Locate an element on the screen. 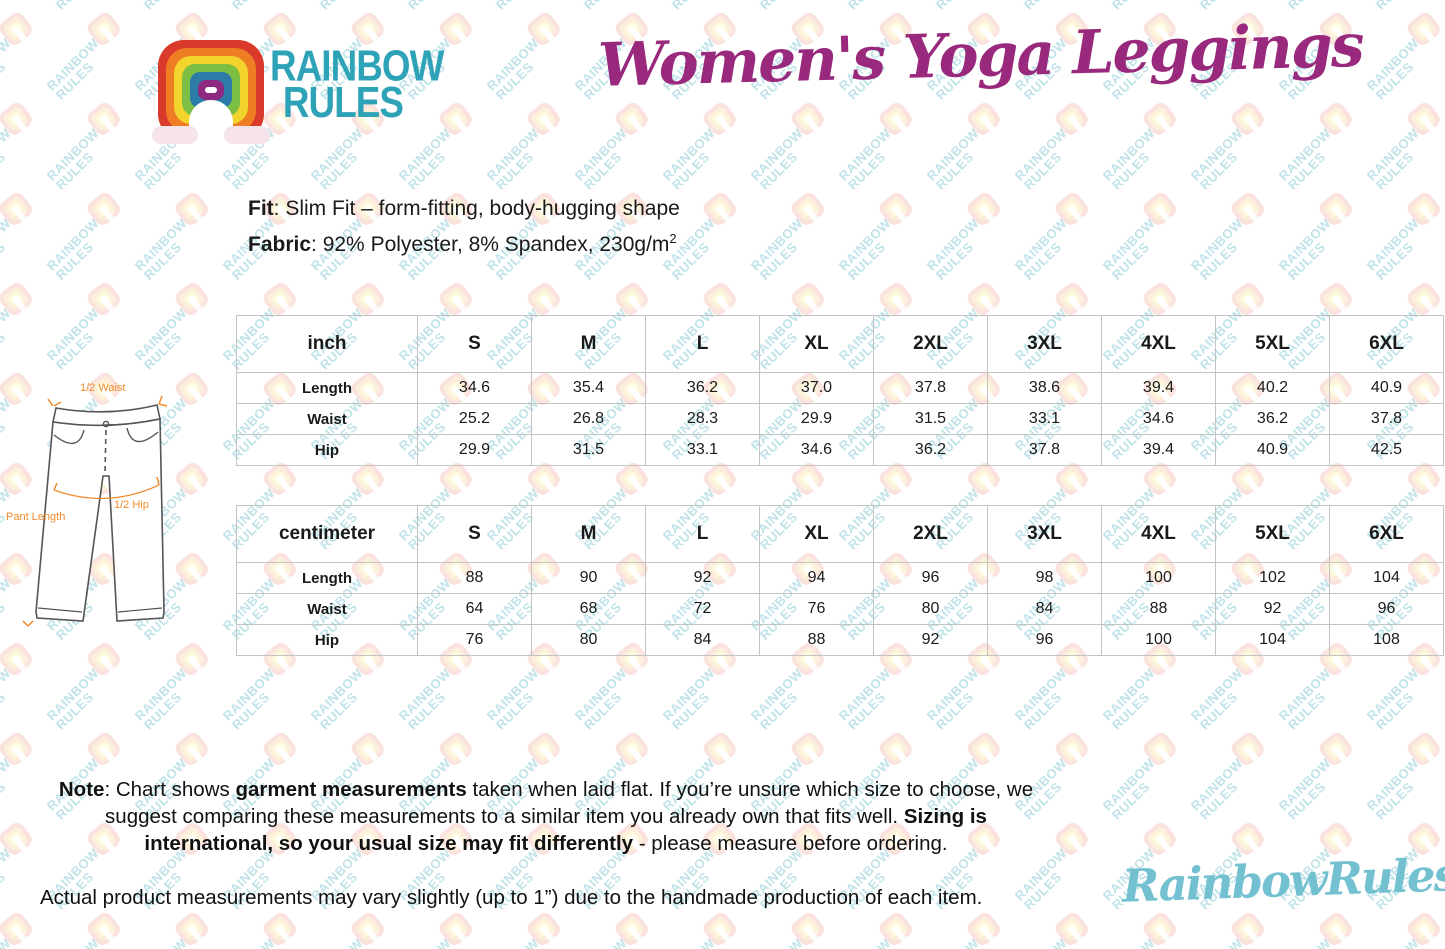 Image resolution: width=1445 pixels, height=949 pixels. measurement-value: 108 is located at coordinates (1386, 640).